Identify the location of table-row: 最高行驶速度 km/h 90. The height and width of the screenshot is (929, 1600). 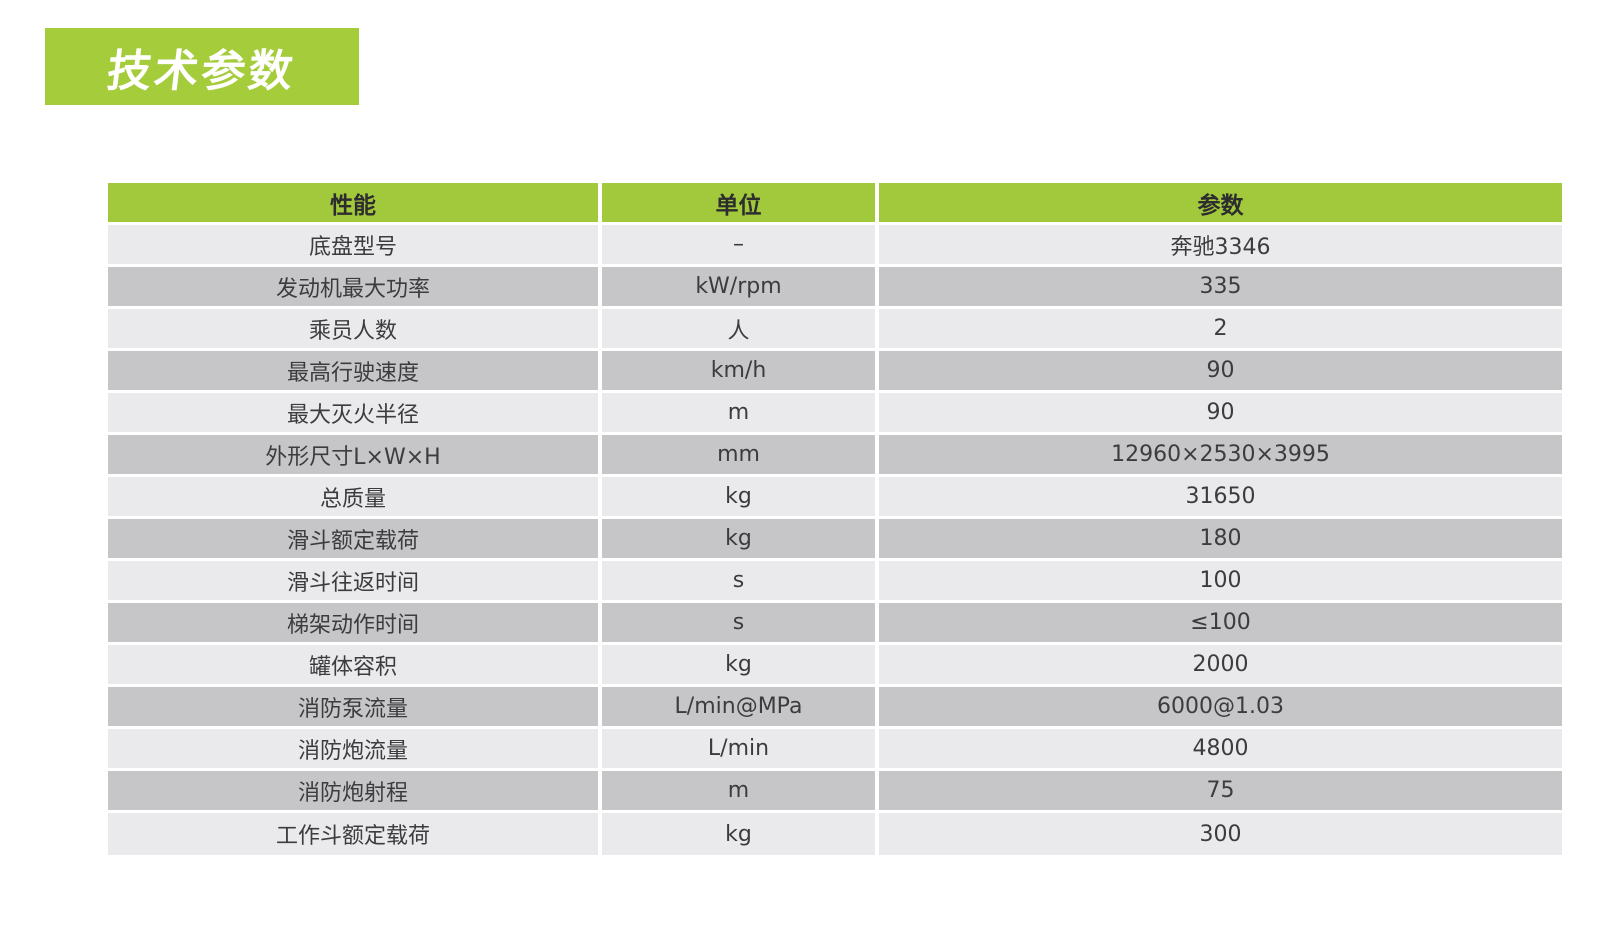
(835, 372).